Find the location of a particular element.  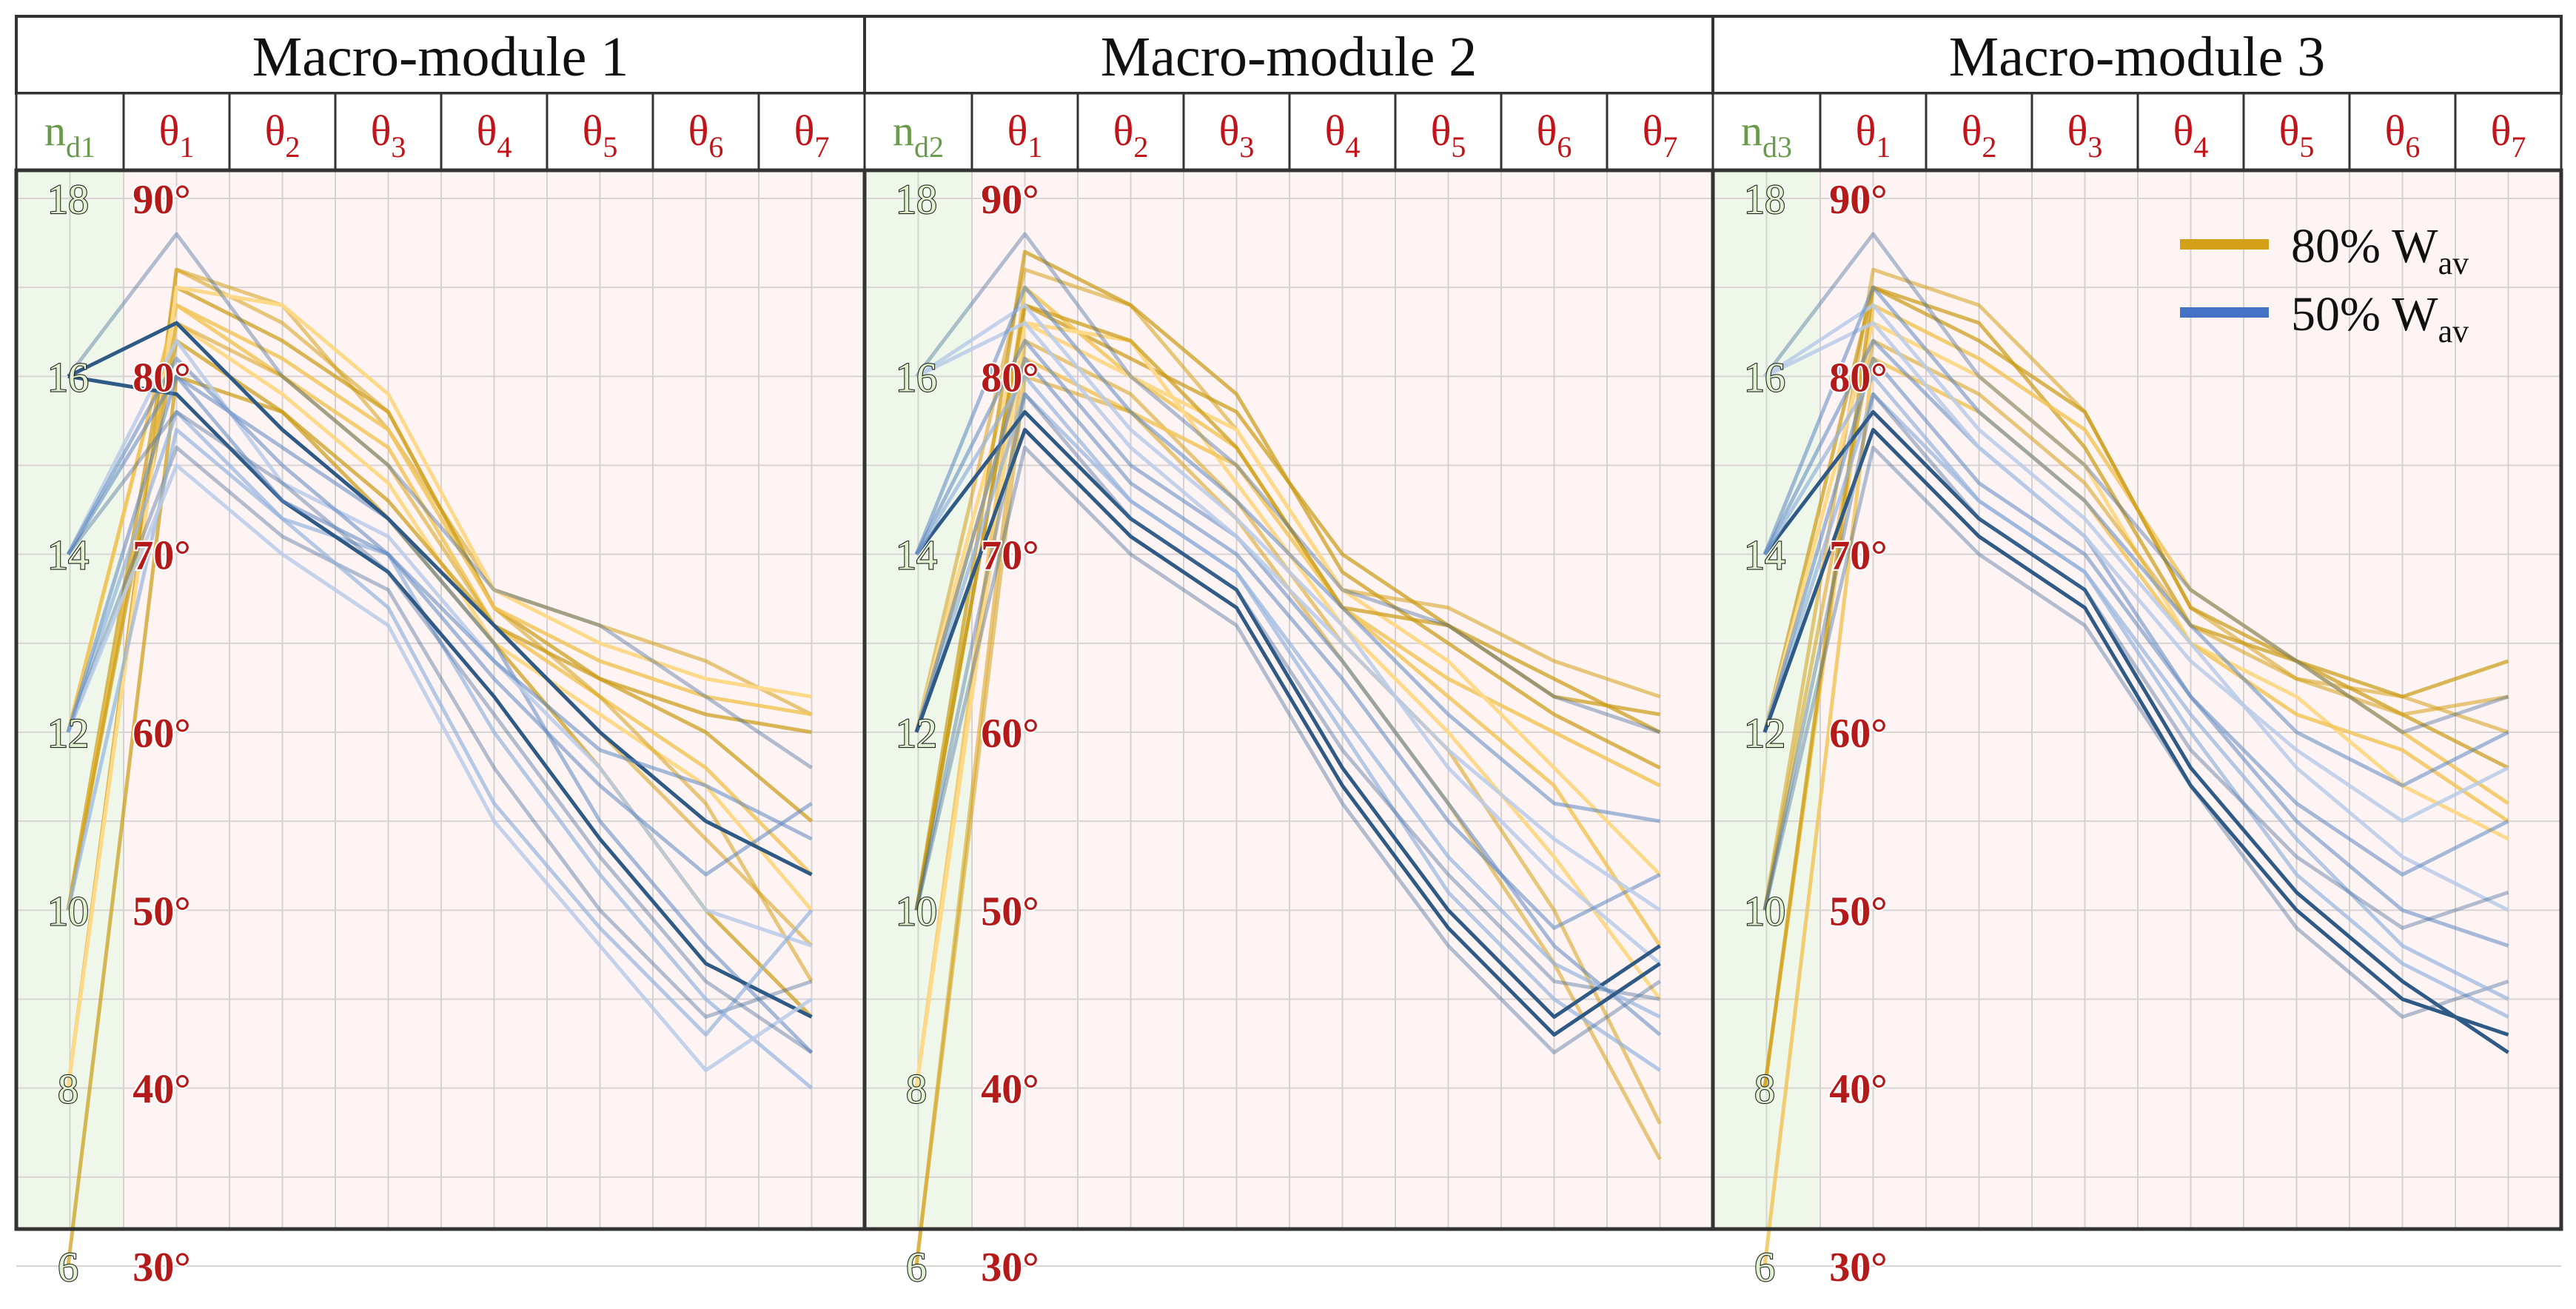

n-axis-header: nd1 is located at coordinates (69, 136).